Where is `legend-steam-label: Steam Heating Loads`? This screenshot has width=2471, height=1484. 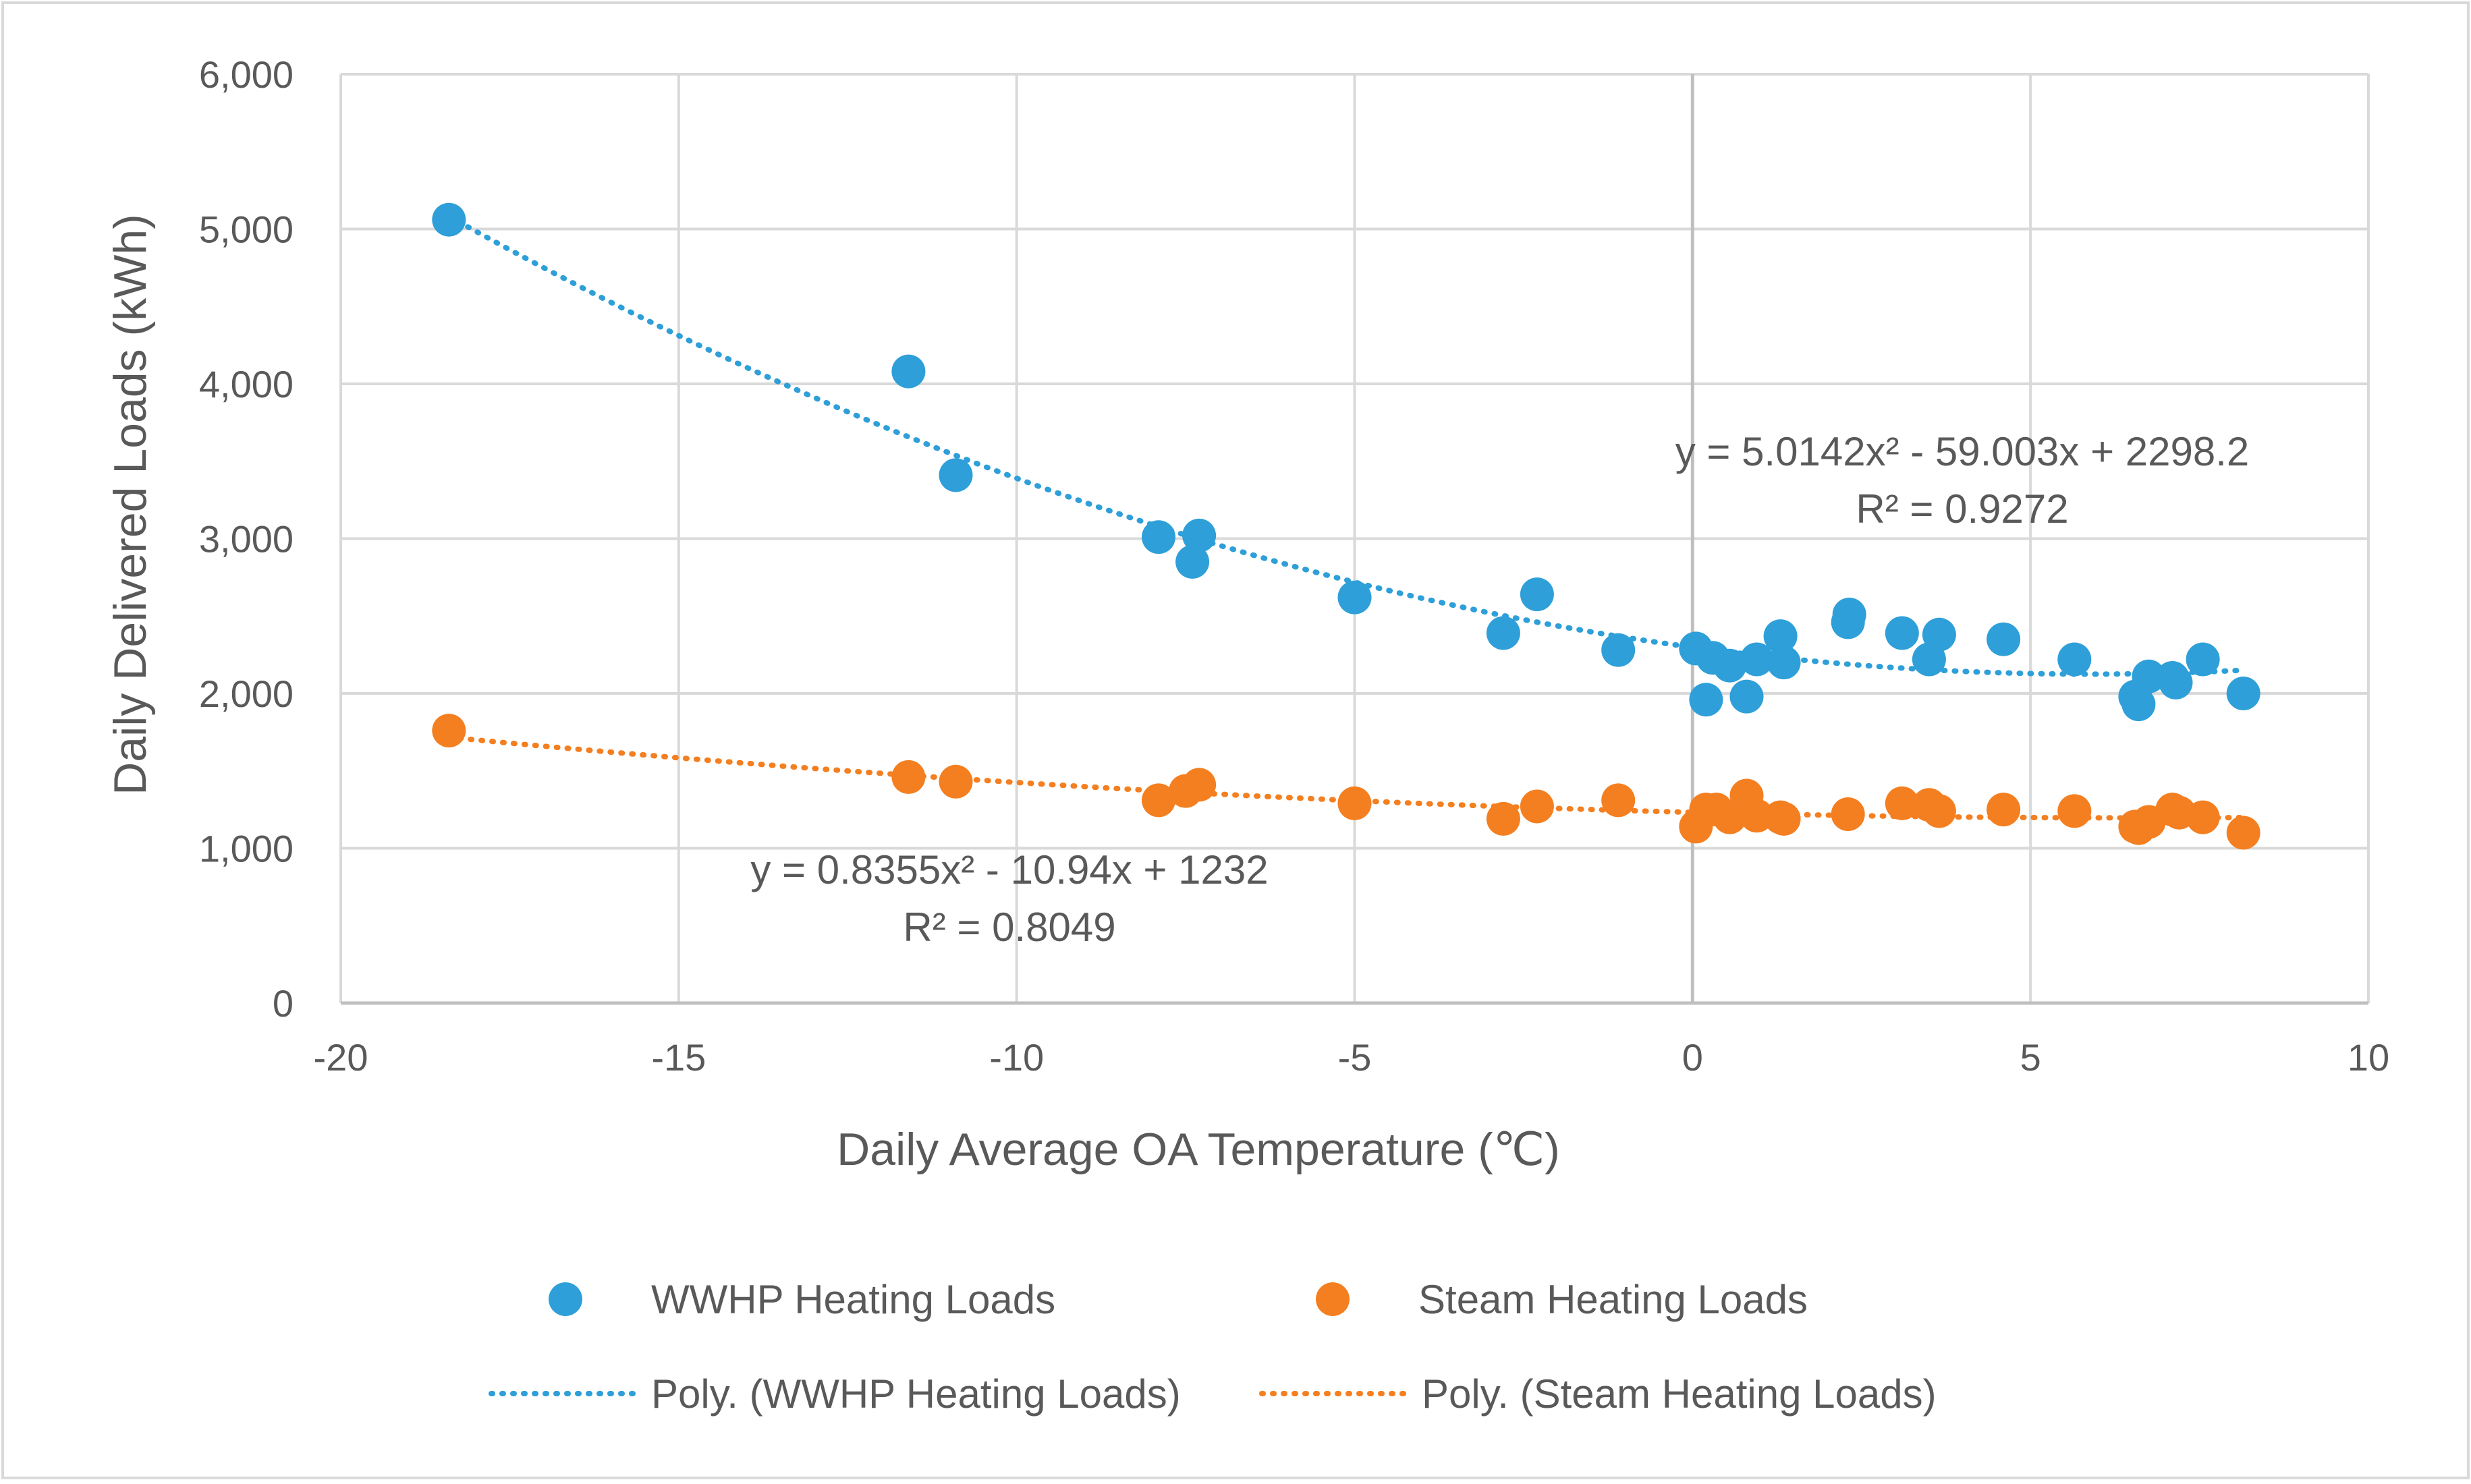
legend-steam-label: Steam Heating Loads is located at coordinates (1613, 1299).